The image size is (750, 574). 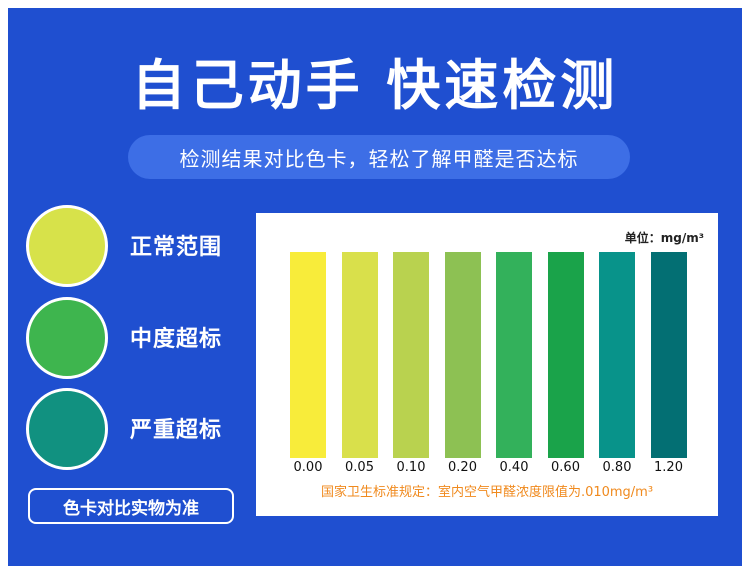 I want to click on legend-color-moderate, so click(x=67, y=338).